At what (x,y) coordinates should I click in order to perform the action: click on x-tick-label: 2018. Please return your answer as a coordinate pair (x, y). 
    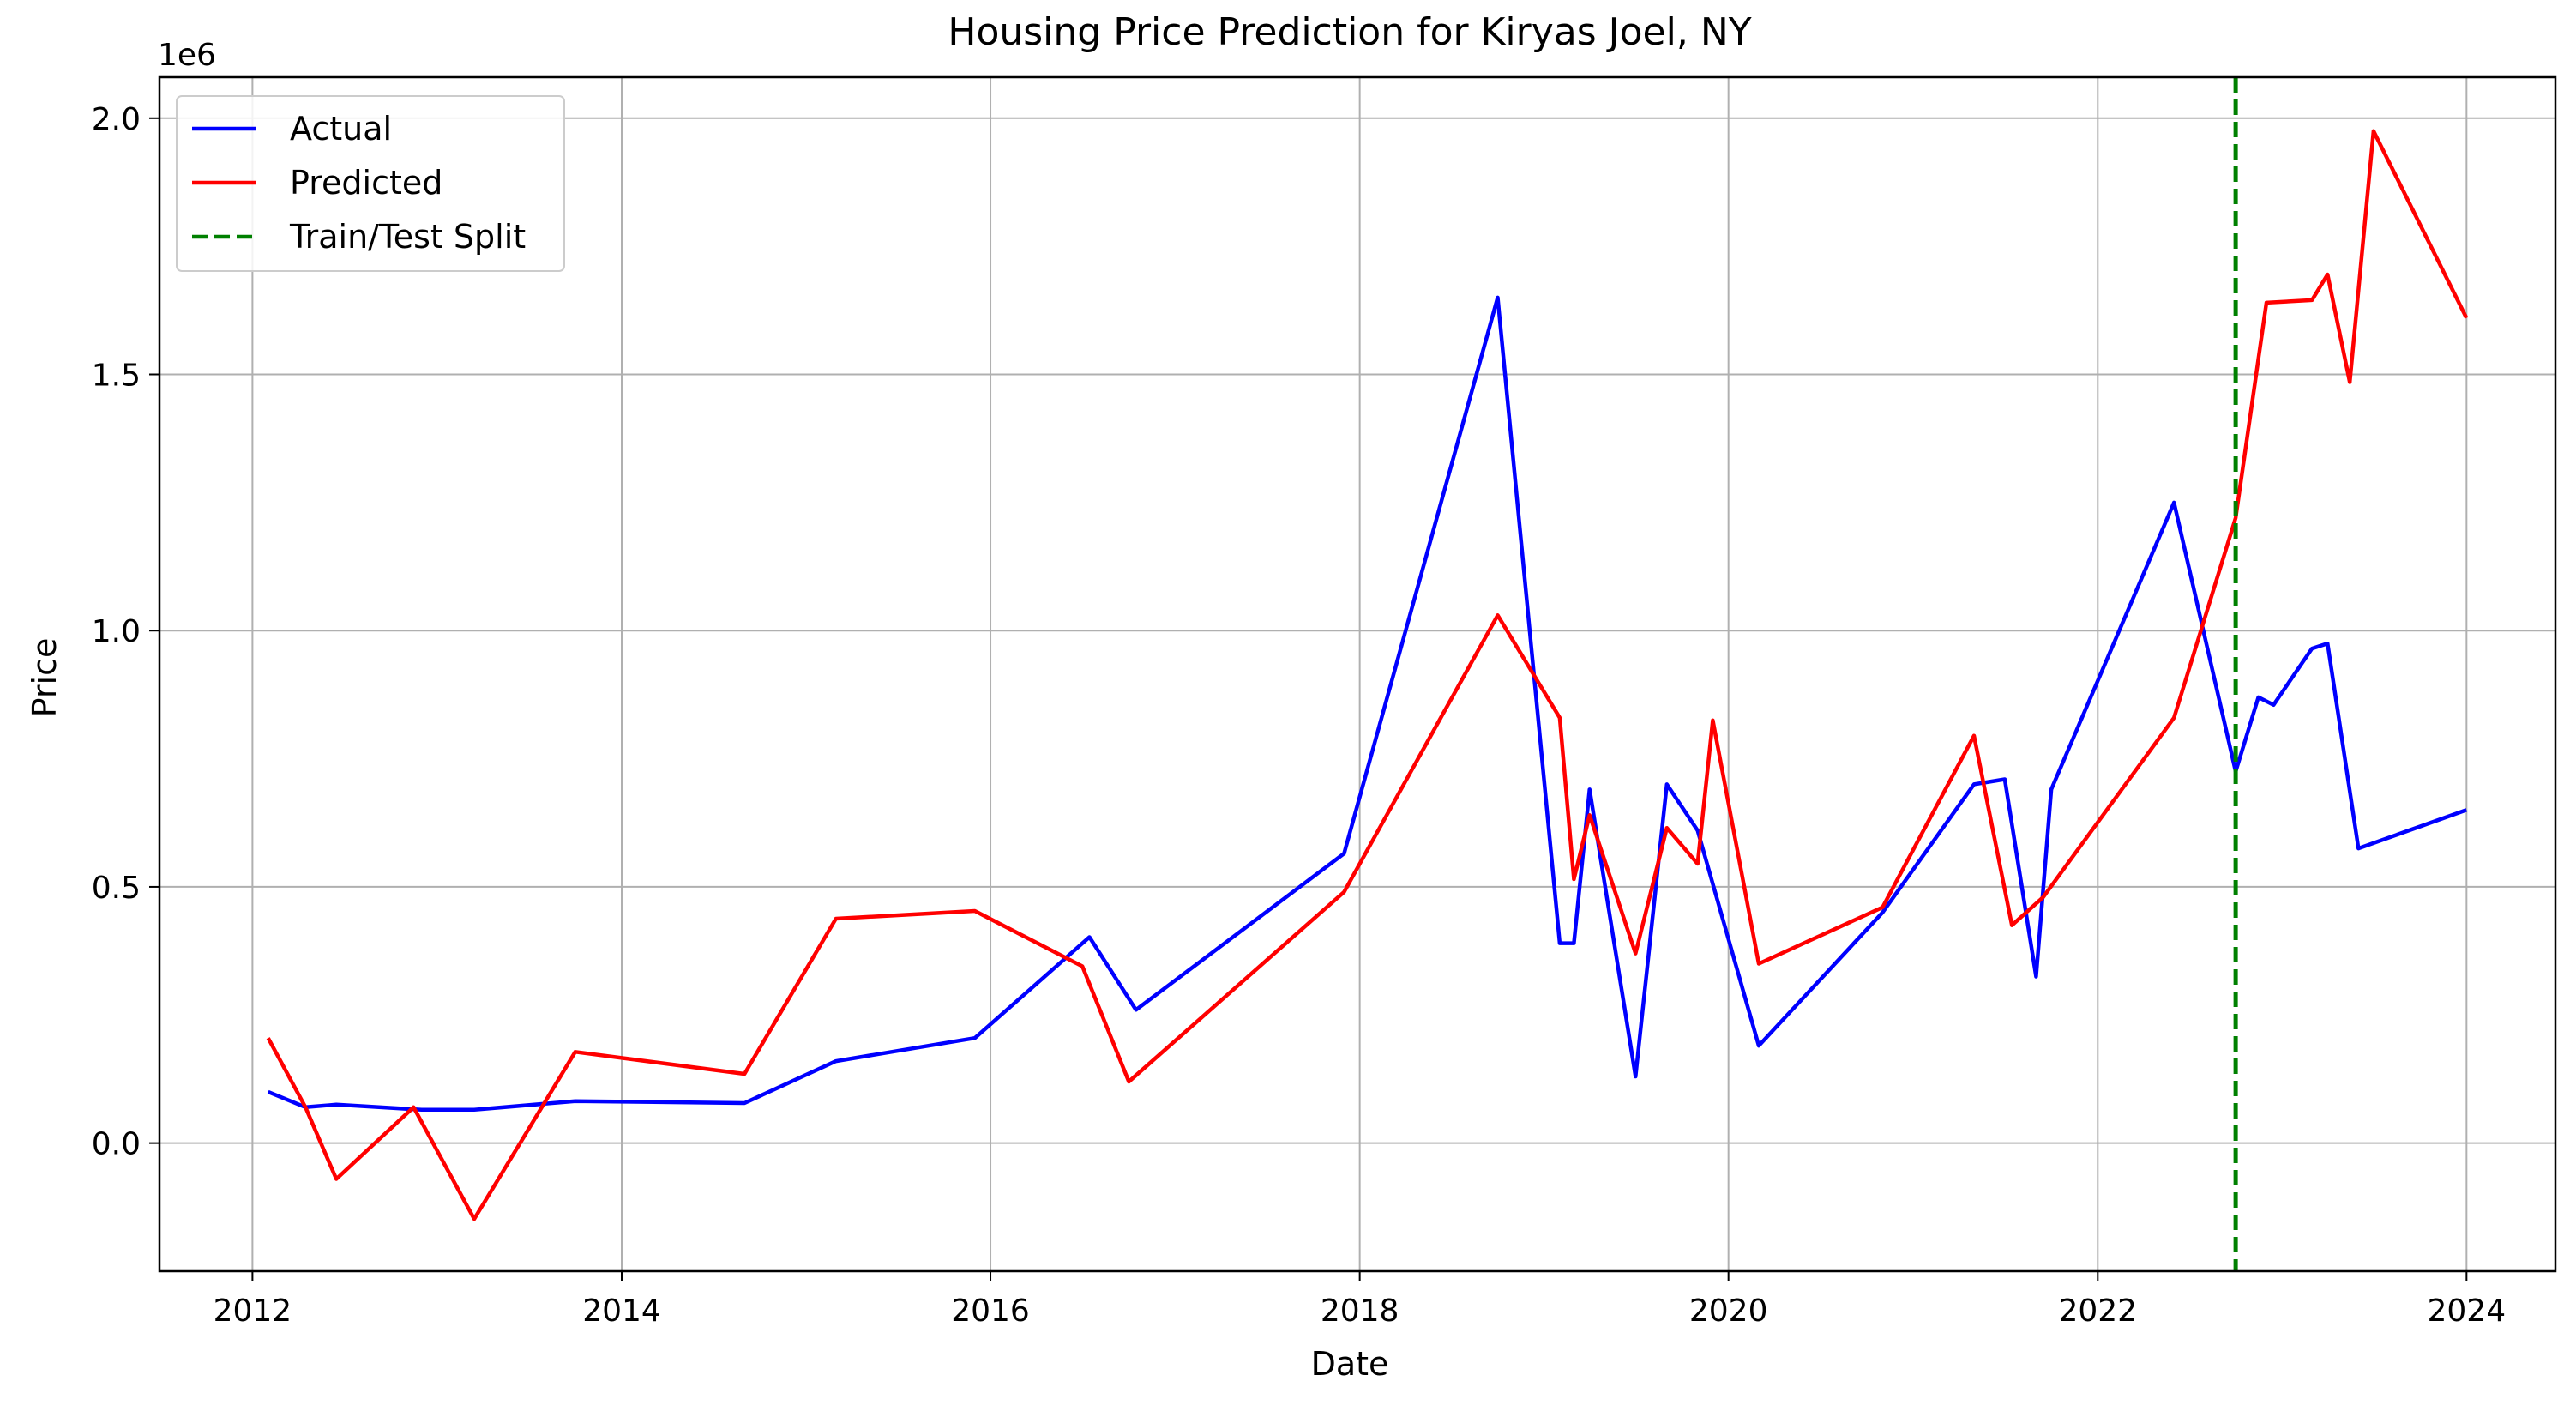
    Looking at the image, I should click on (1360, 1311).